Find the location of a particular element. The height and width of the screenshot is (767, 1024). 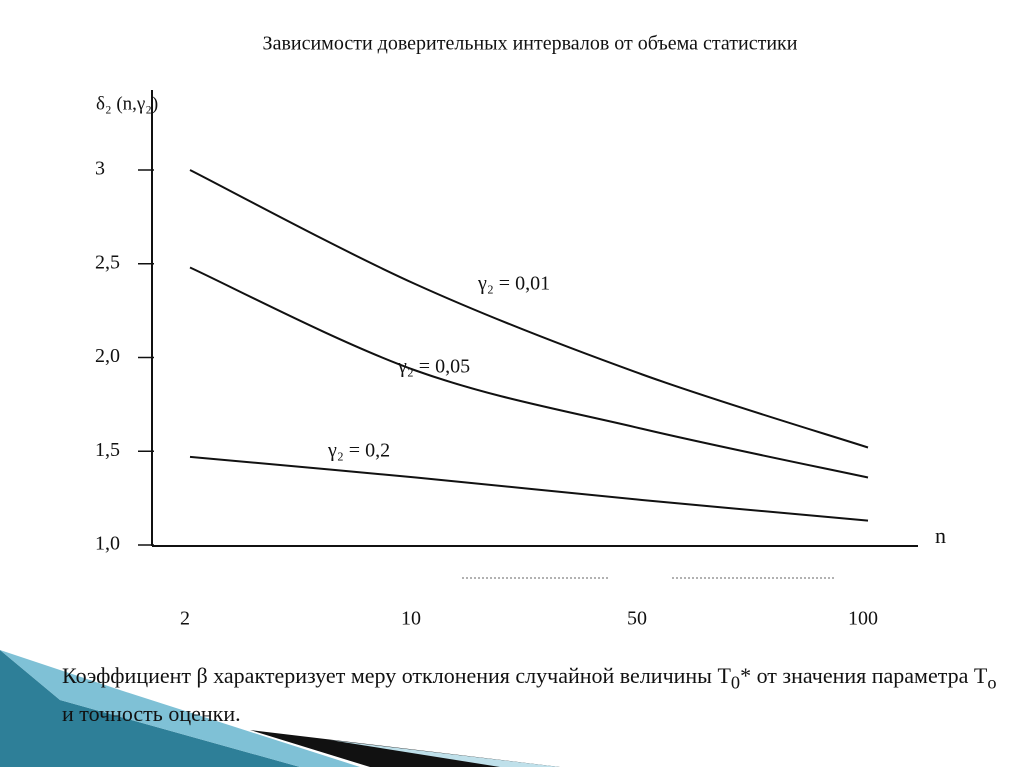

subscript: 0 is located at coordinates (735, 682).